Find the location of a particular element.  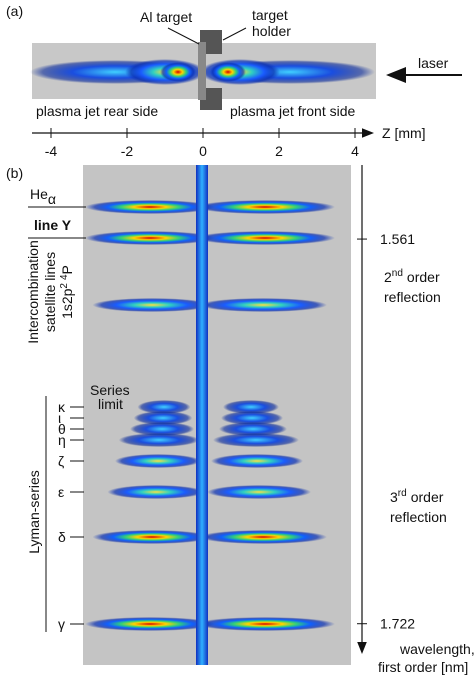

greek-label: θ is located at coordinates (62, 429).